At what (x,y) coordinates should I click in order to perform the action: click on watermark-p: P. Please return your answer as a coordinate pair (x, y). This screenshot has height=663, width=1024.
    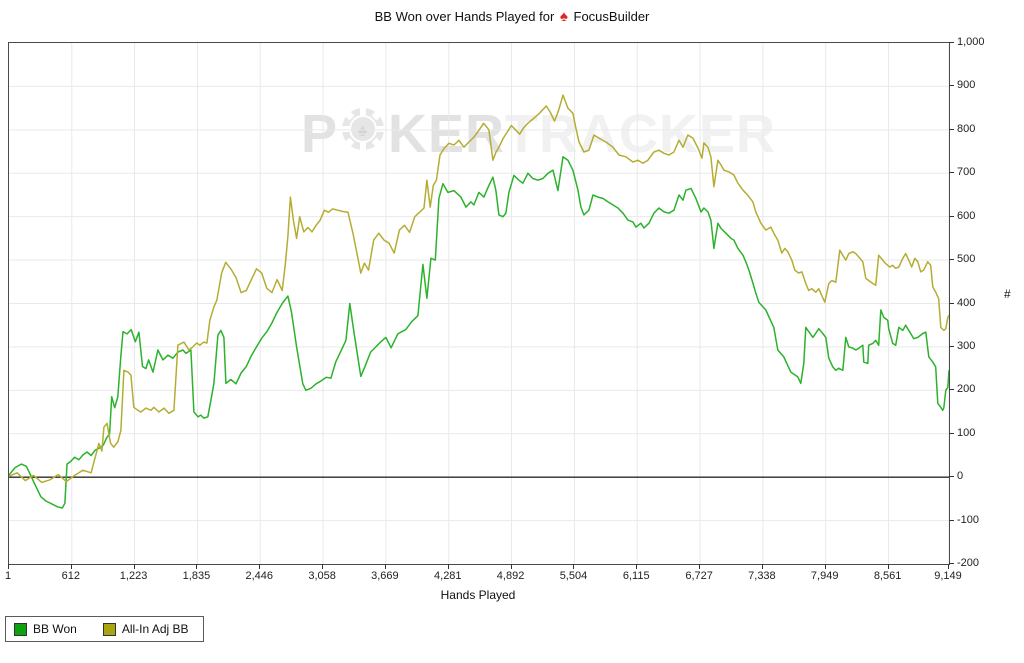
    Looking at the image, I should click on (320, 134).